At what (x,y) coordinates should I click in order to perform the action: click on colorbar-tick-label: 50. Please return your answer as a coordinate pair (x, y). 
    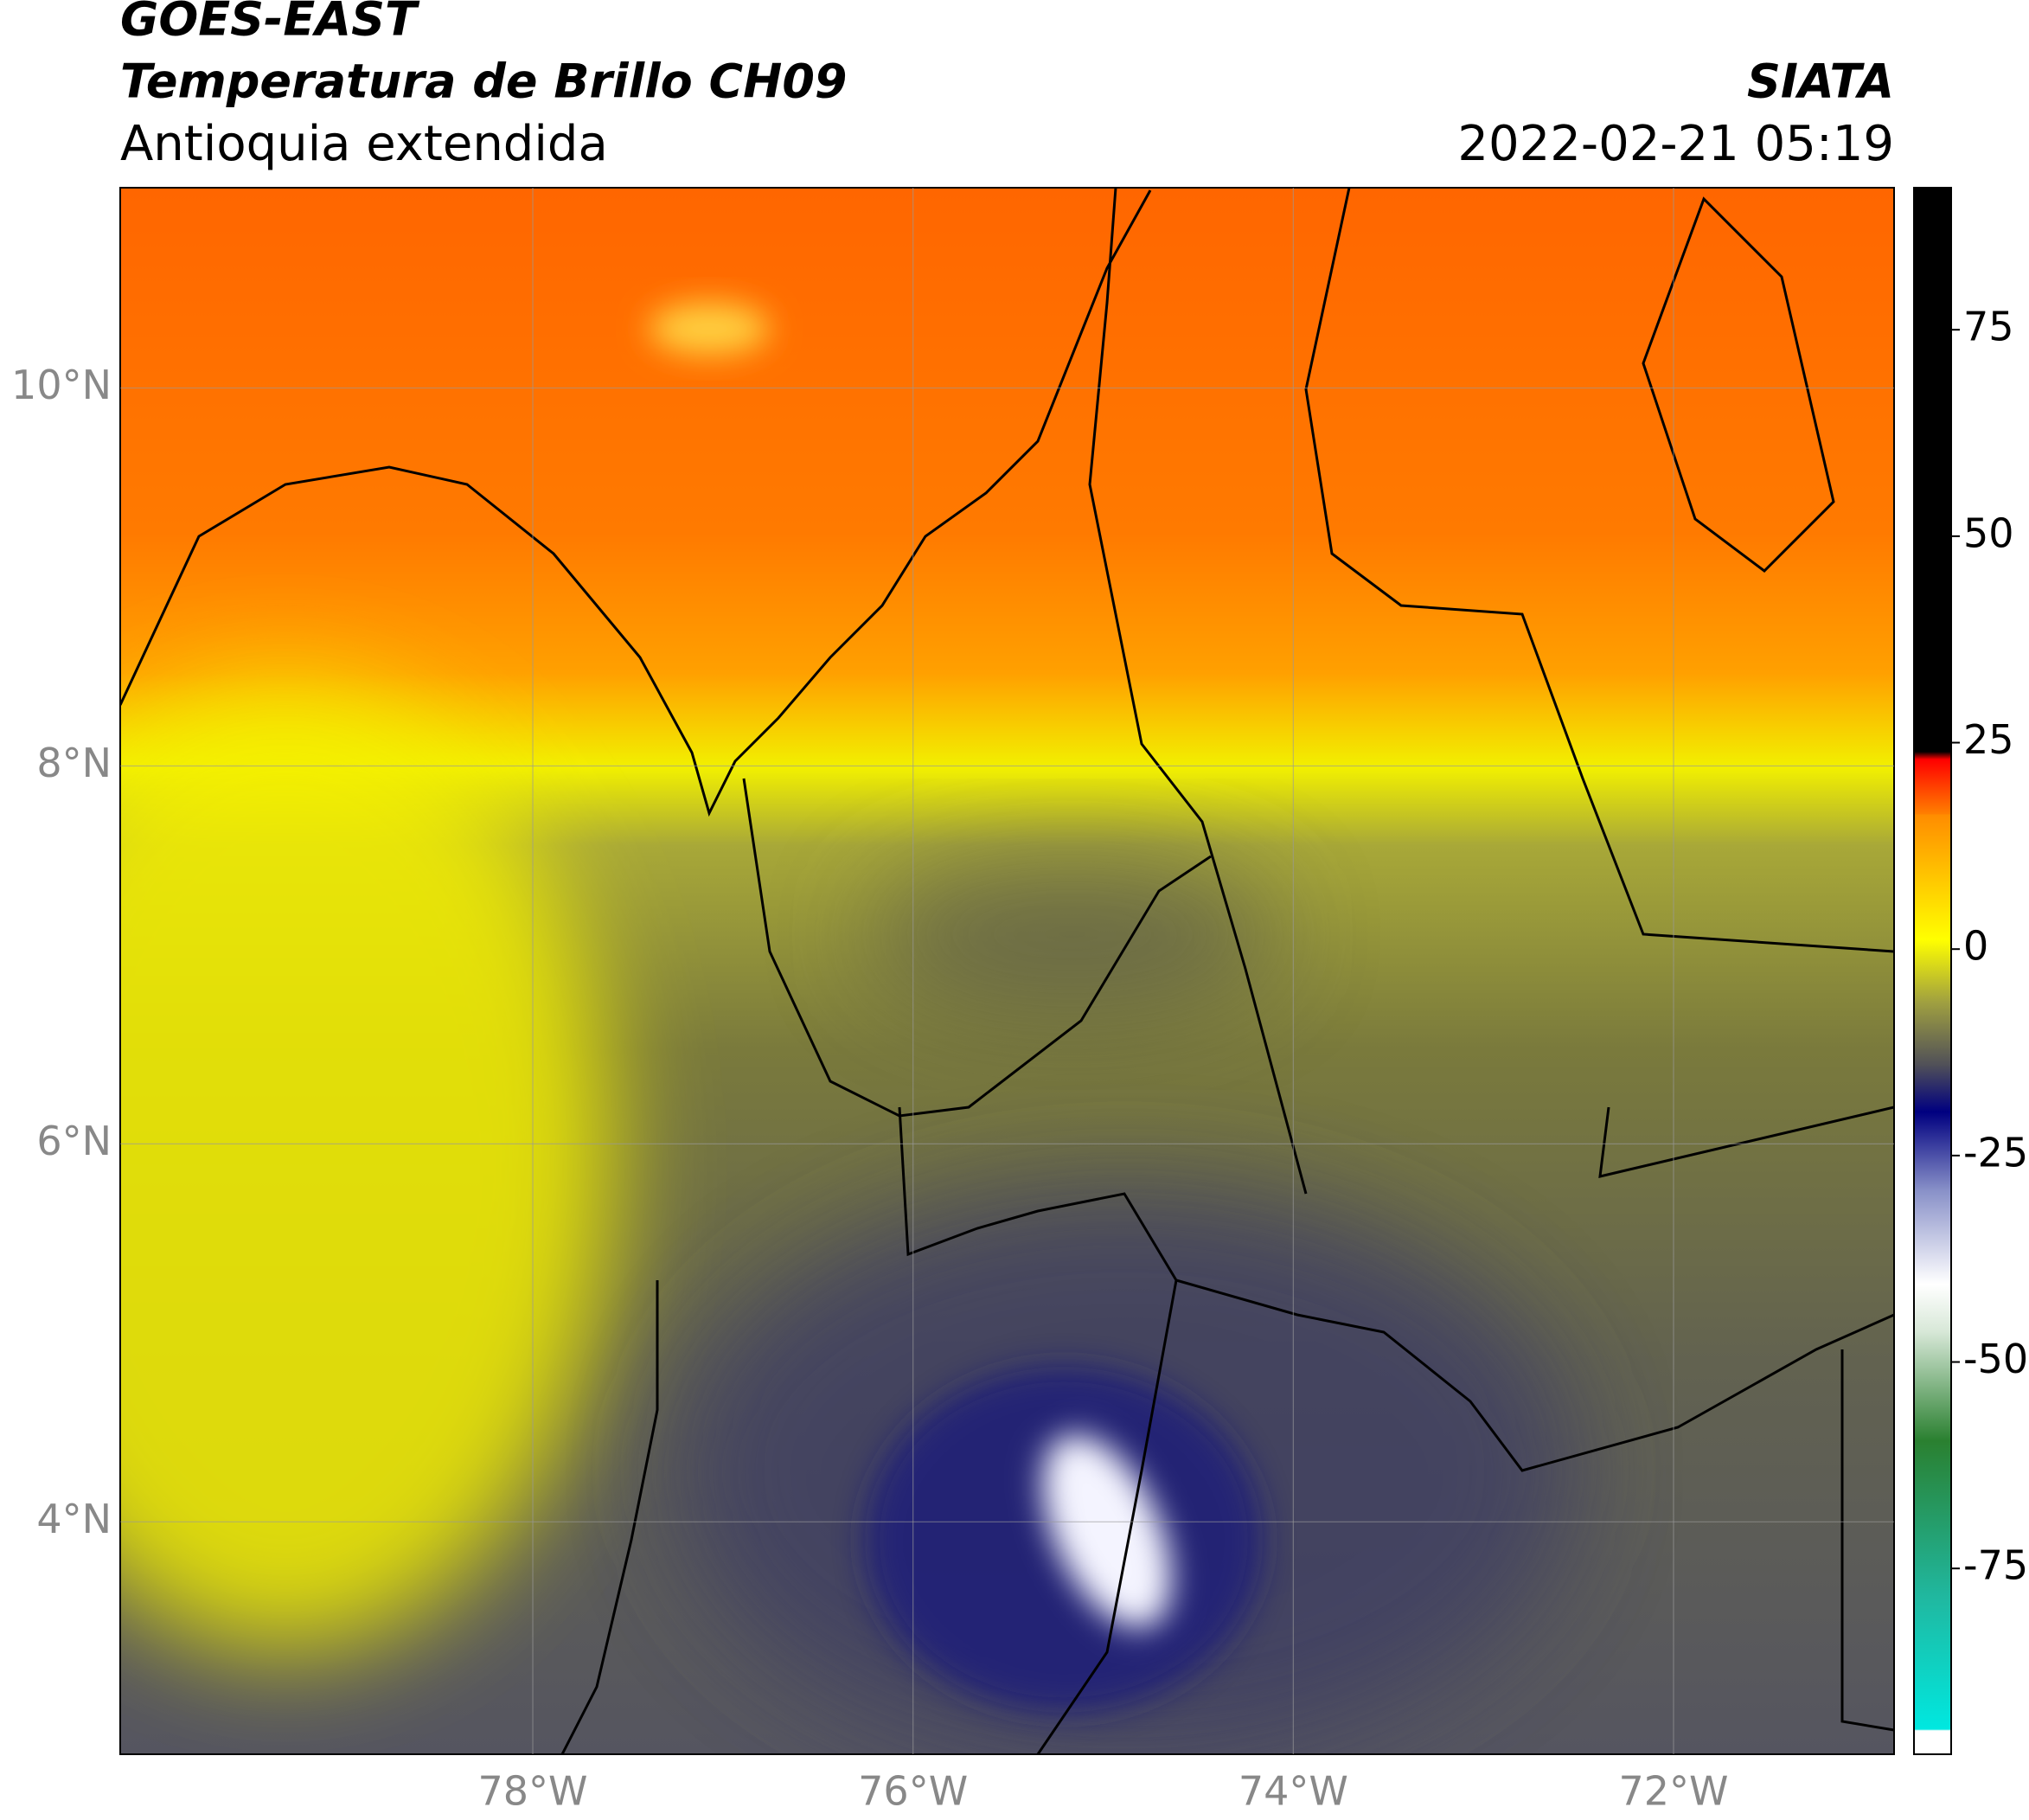
    Looking at the image, I should click on (1988, 532).